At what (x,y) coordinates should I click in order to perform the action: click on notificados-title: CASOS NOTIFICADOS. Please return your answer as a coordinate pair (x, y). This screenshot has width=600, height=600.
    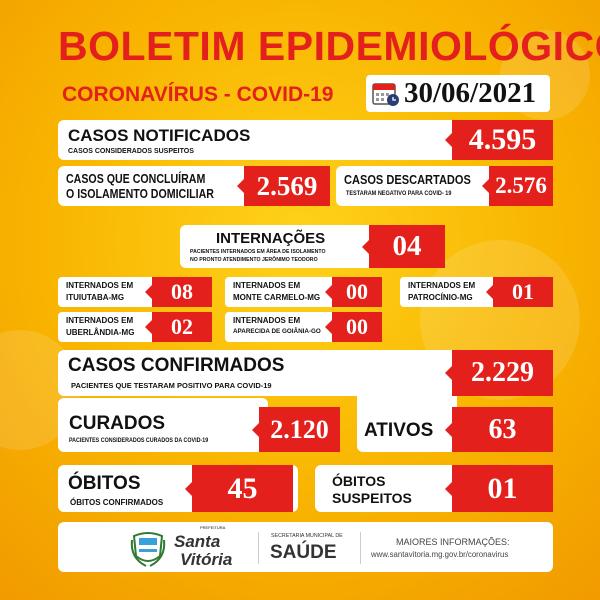
    Looking at the image, I should click on (159, 135).